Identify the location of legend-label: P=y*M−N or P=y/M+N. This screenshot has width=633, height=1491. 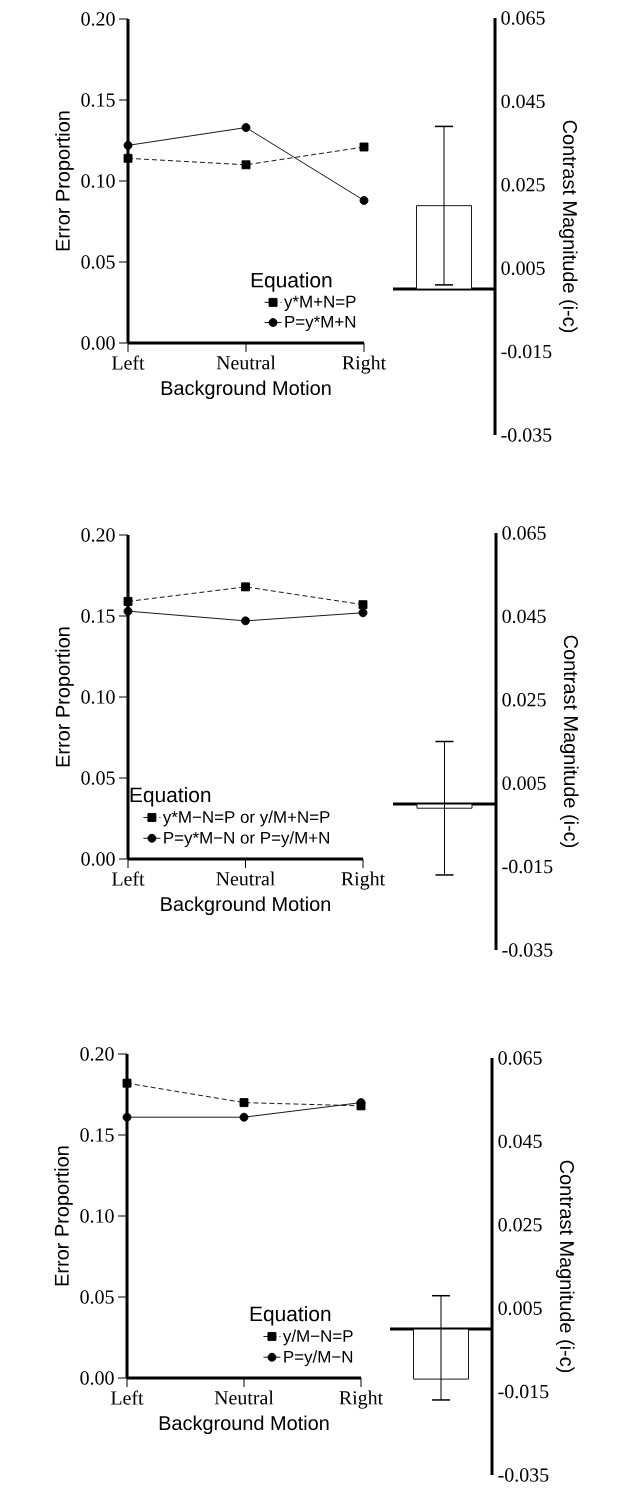
(246, 839).